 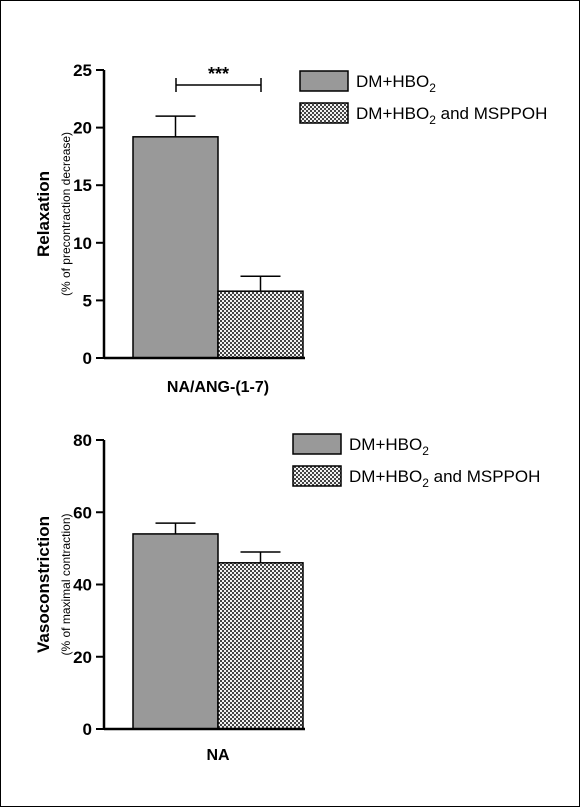 I want to click on y-tick-label: 5, so click(x=87, y=300).